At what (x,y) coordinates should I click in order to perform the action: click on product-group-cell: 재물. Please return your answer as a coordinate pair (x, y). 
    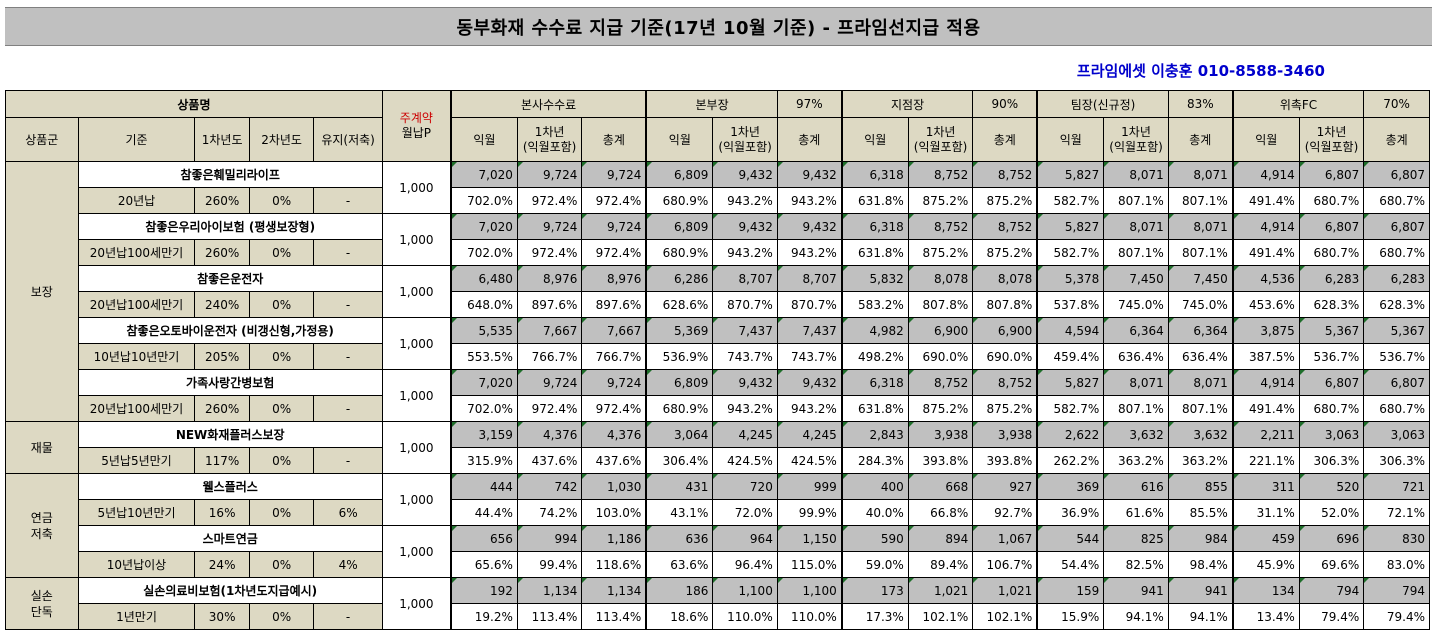
    Looking at the image, I should click on (42, 447).